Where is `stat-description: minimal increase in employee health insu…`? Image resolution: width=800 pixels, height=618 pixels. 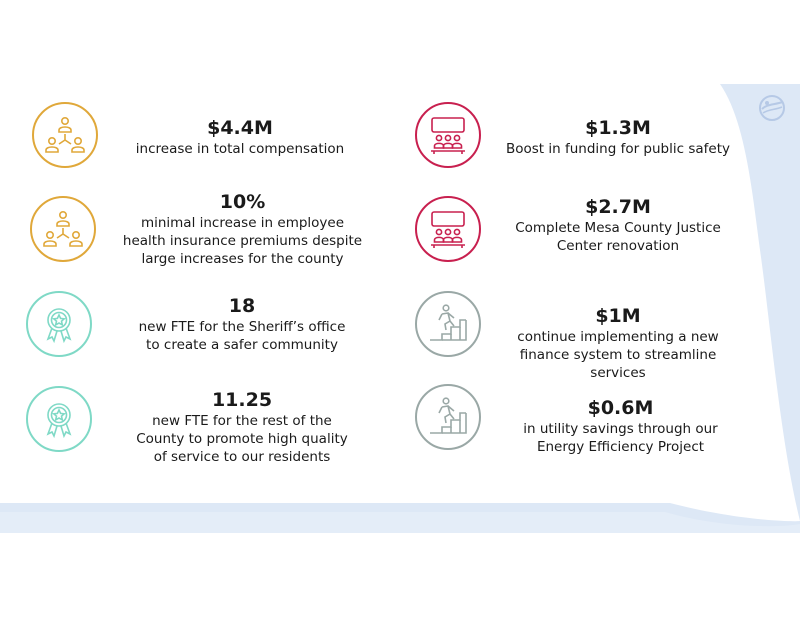 stat-description: minimal increase in employee health insu… is located at coordinates (242, 241).